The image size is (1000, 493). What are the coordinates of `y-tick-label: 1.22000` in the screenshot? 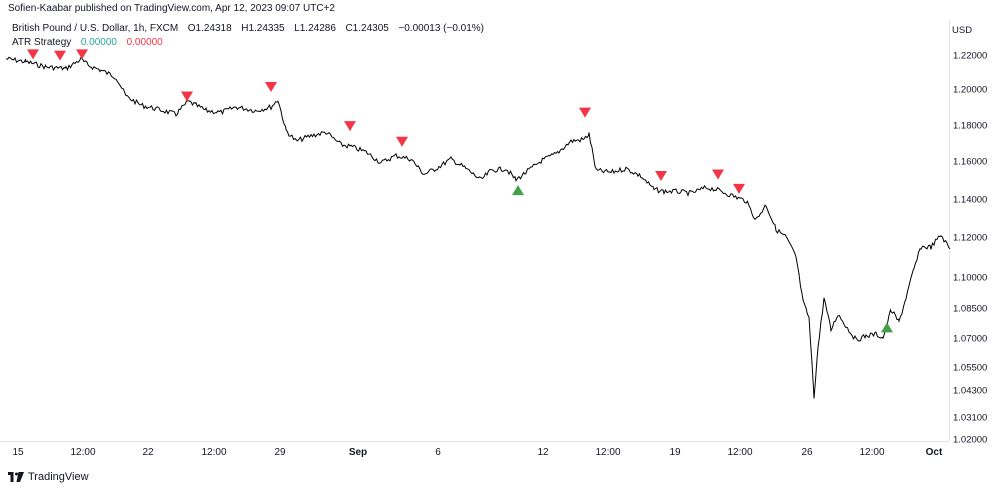 It's located at (970, 56).